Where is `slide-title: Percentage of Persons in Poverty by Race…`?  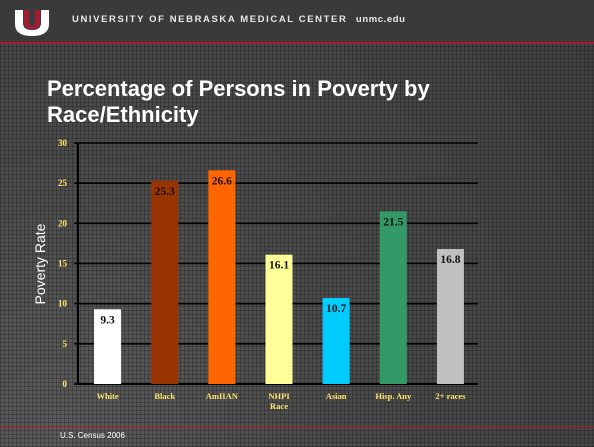 slide-title: Percentage of Persons in Poverty by Race… is located at coordinates (238, 101).